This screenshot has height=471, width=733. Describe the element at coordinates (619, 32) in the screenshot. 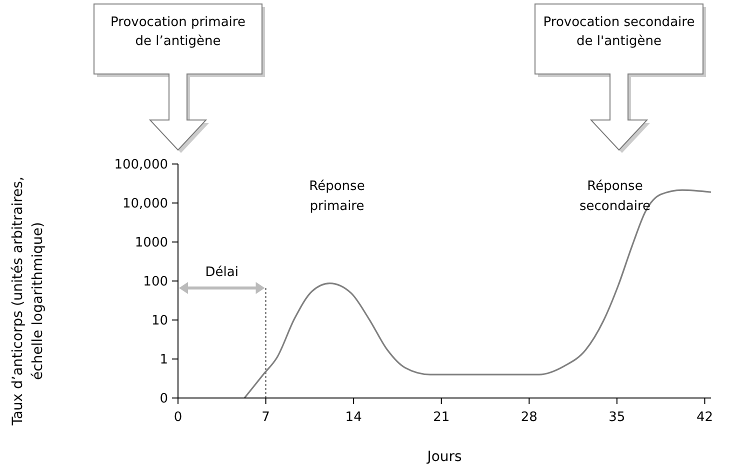

I see `text: Provocation secondaire de l'antigène` at that location.